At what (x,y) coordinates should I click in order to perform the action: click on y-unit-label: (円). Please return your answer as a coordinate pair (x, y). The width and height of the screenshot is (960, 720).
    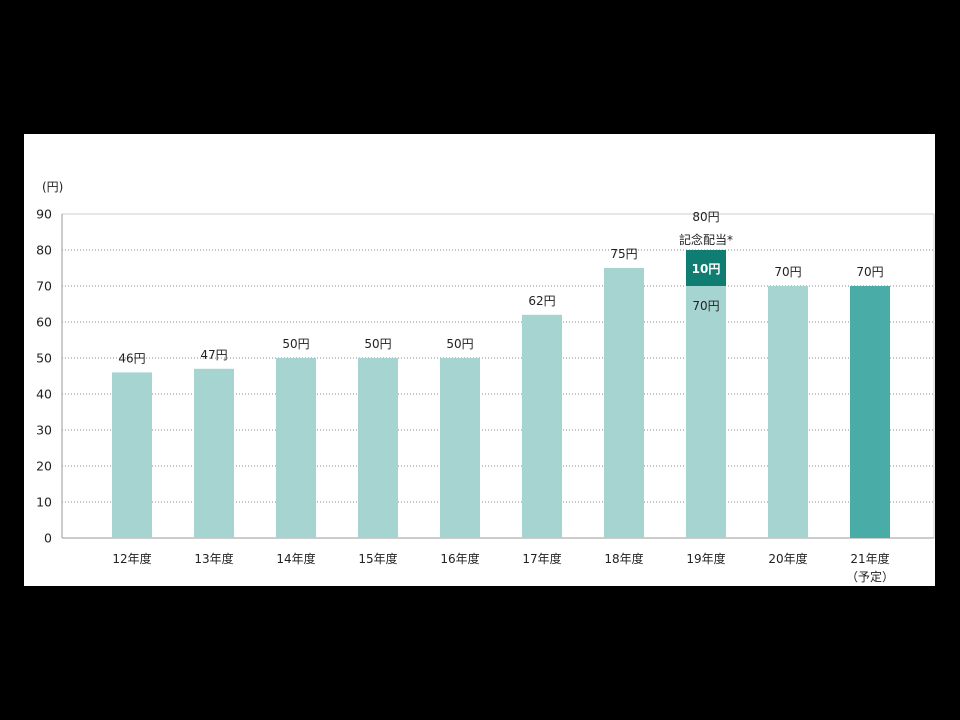
    Looking at the image, I should click on (52, 187).